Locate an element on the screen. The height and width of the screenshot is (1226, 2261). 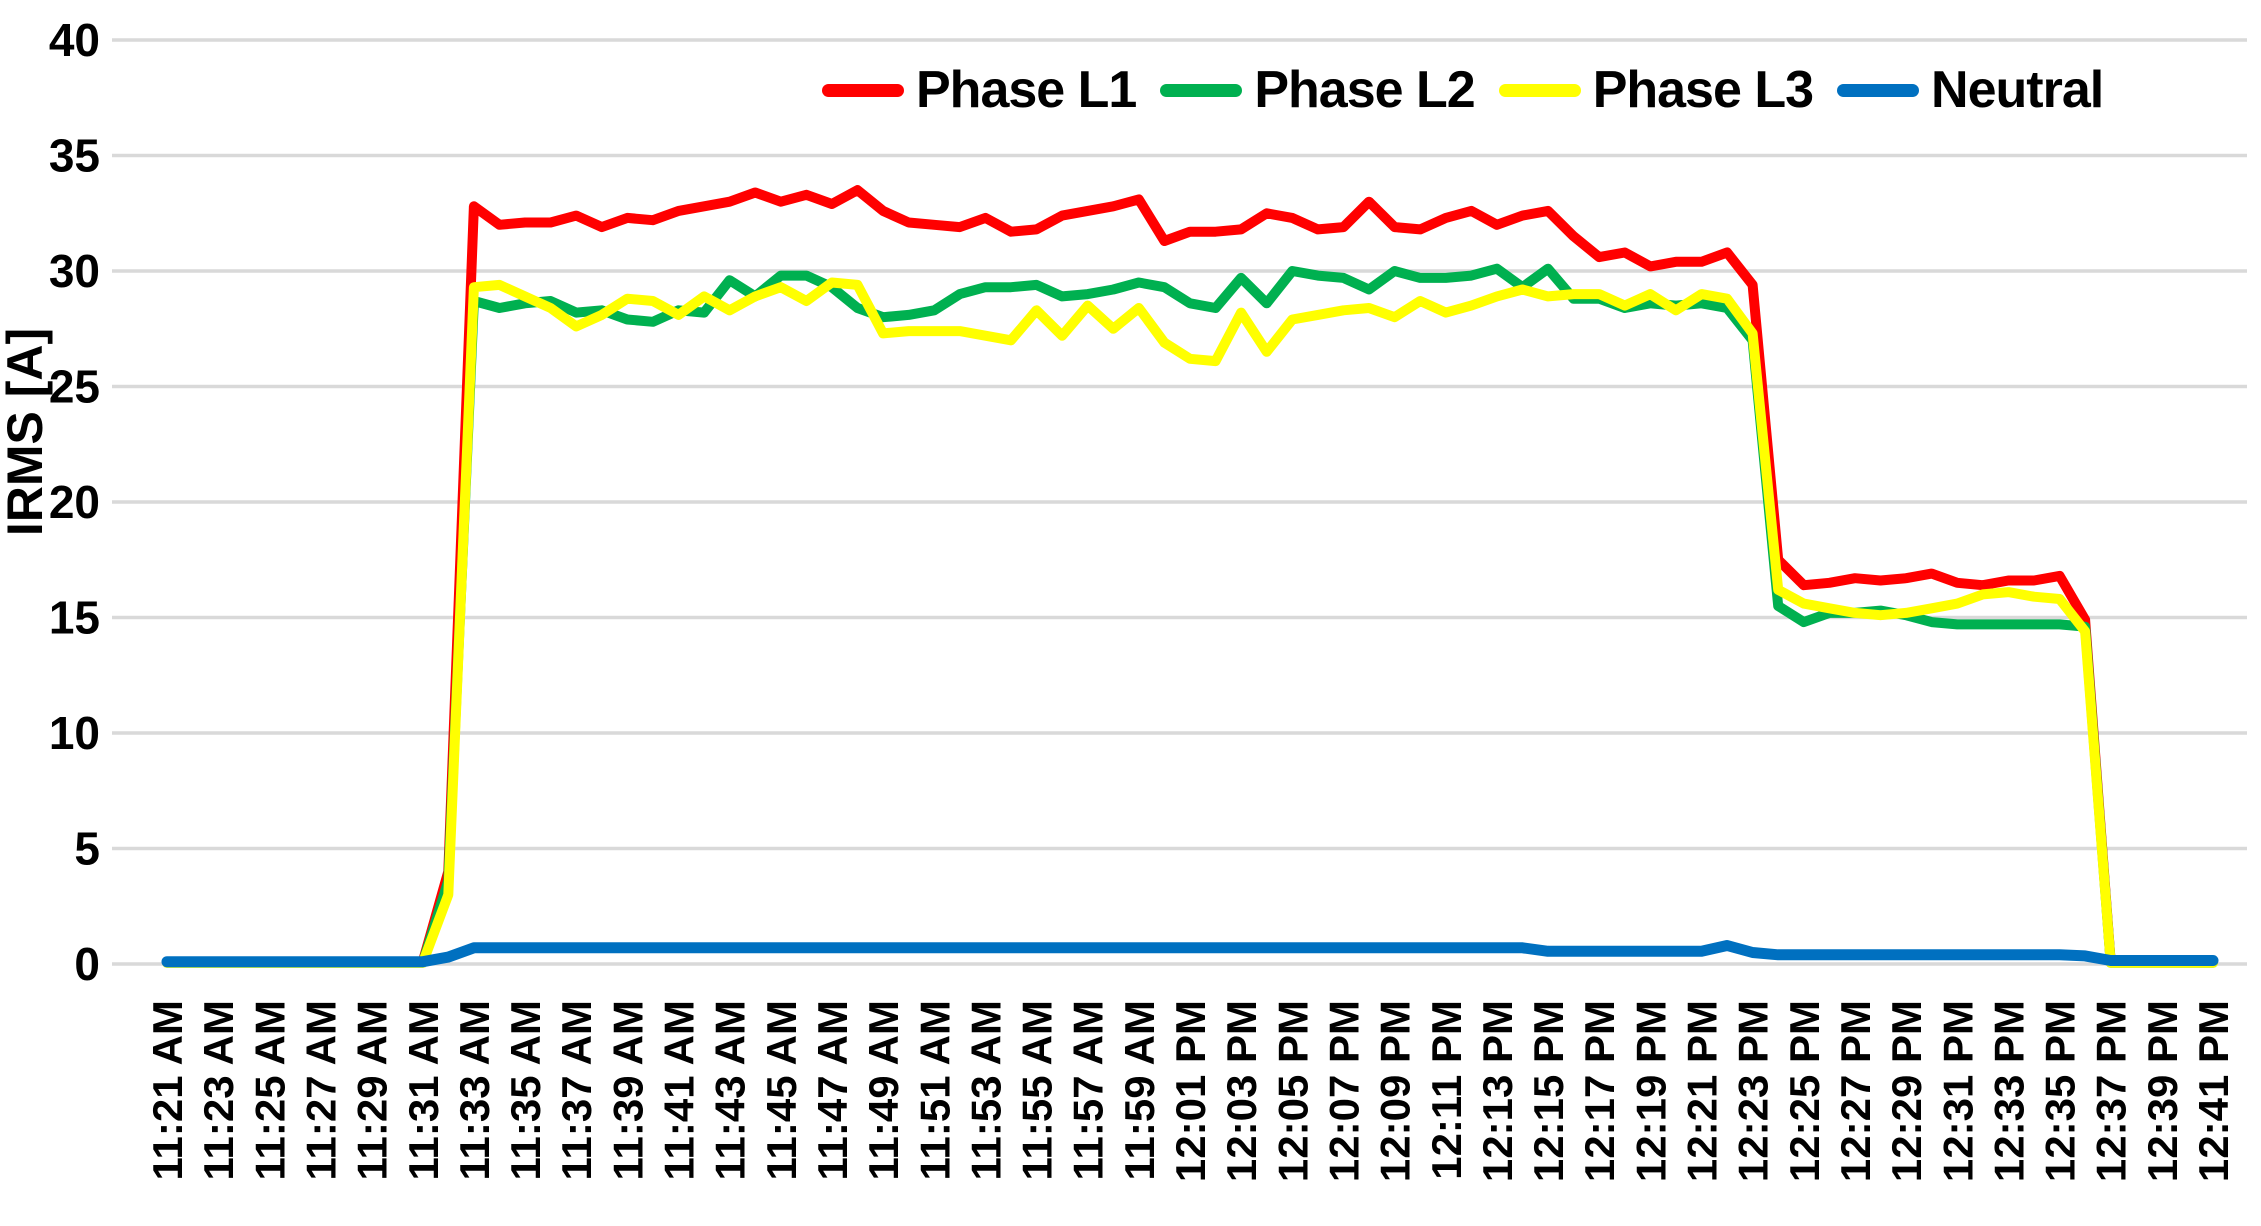
phase-l1-line-swatch is located at coordinates (863, 90).